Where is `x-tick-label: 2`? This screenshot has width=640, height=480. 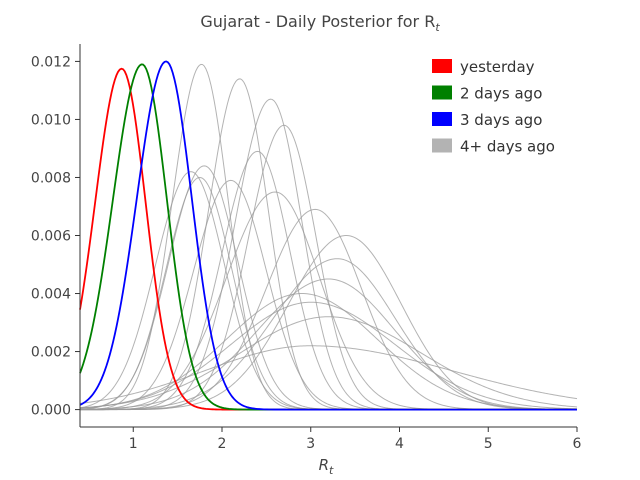 x-tick-label: 2 is located at coordinates (222, 444).